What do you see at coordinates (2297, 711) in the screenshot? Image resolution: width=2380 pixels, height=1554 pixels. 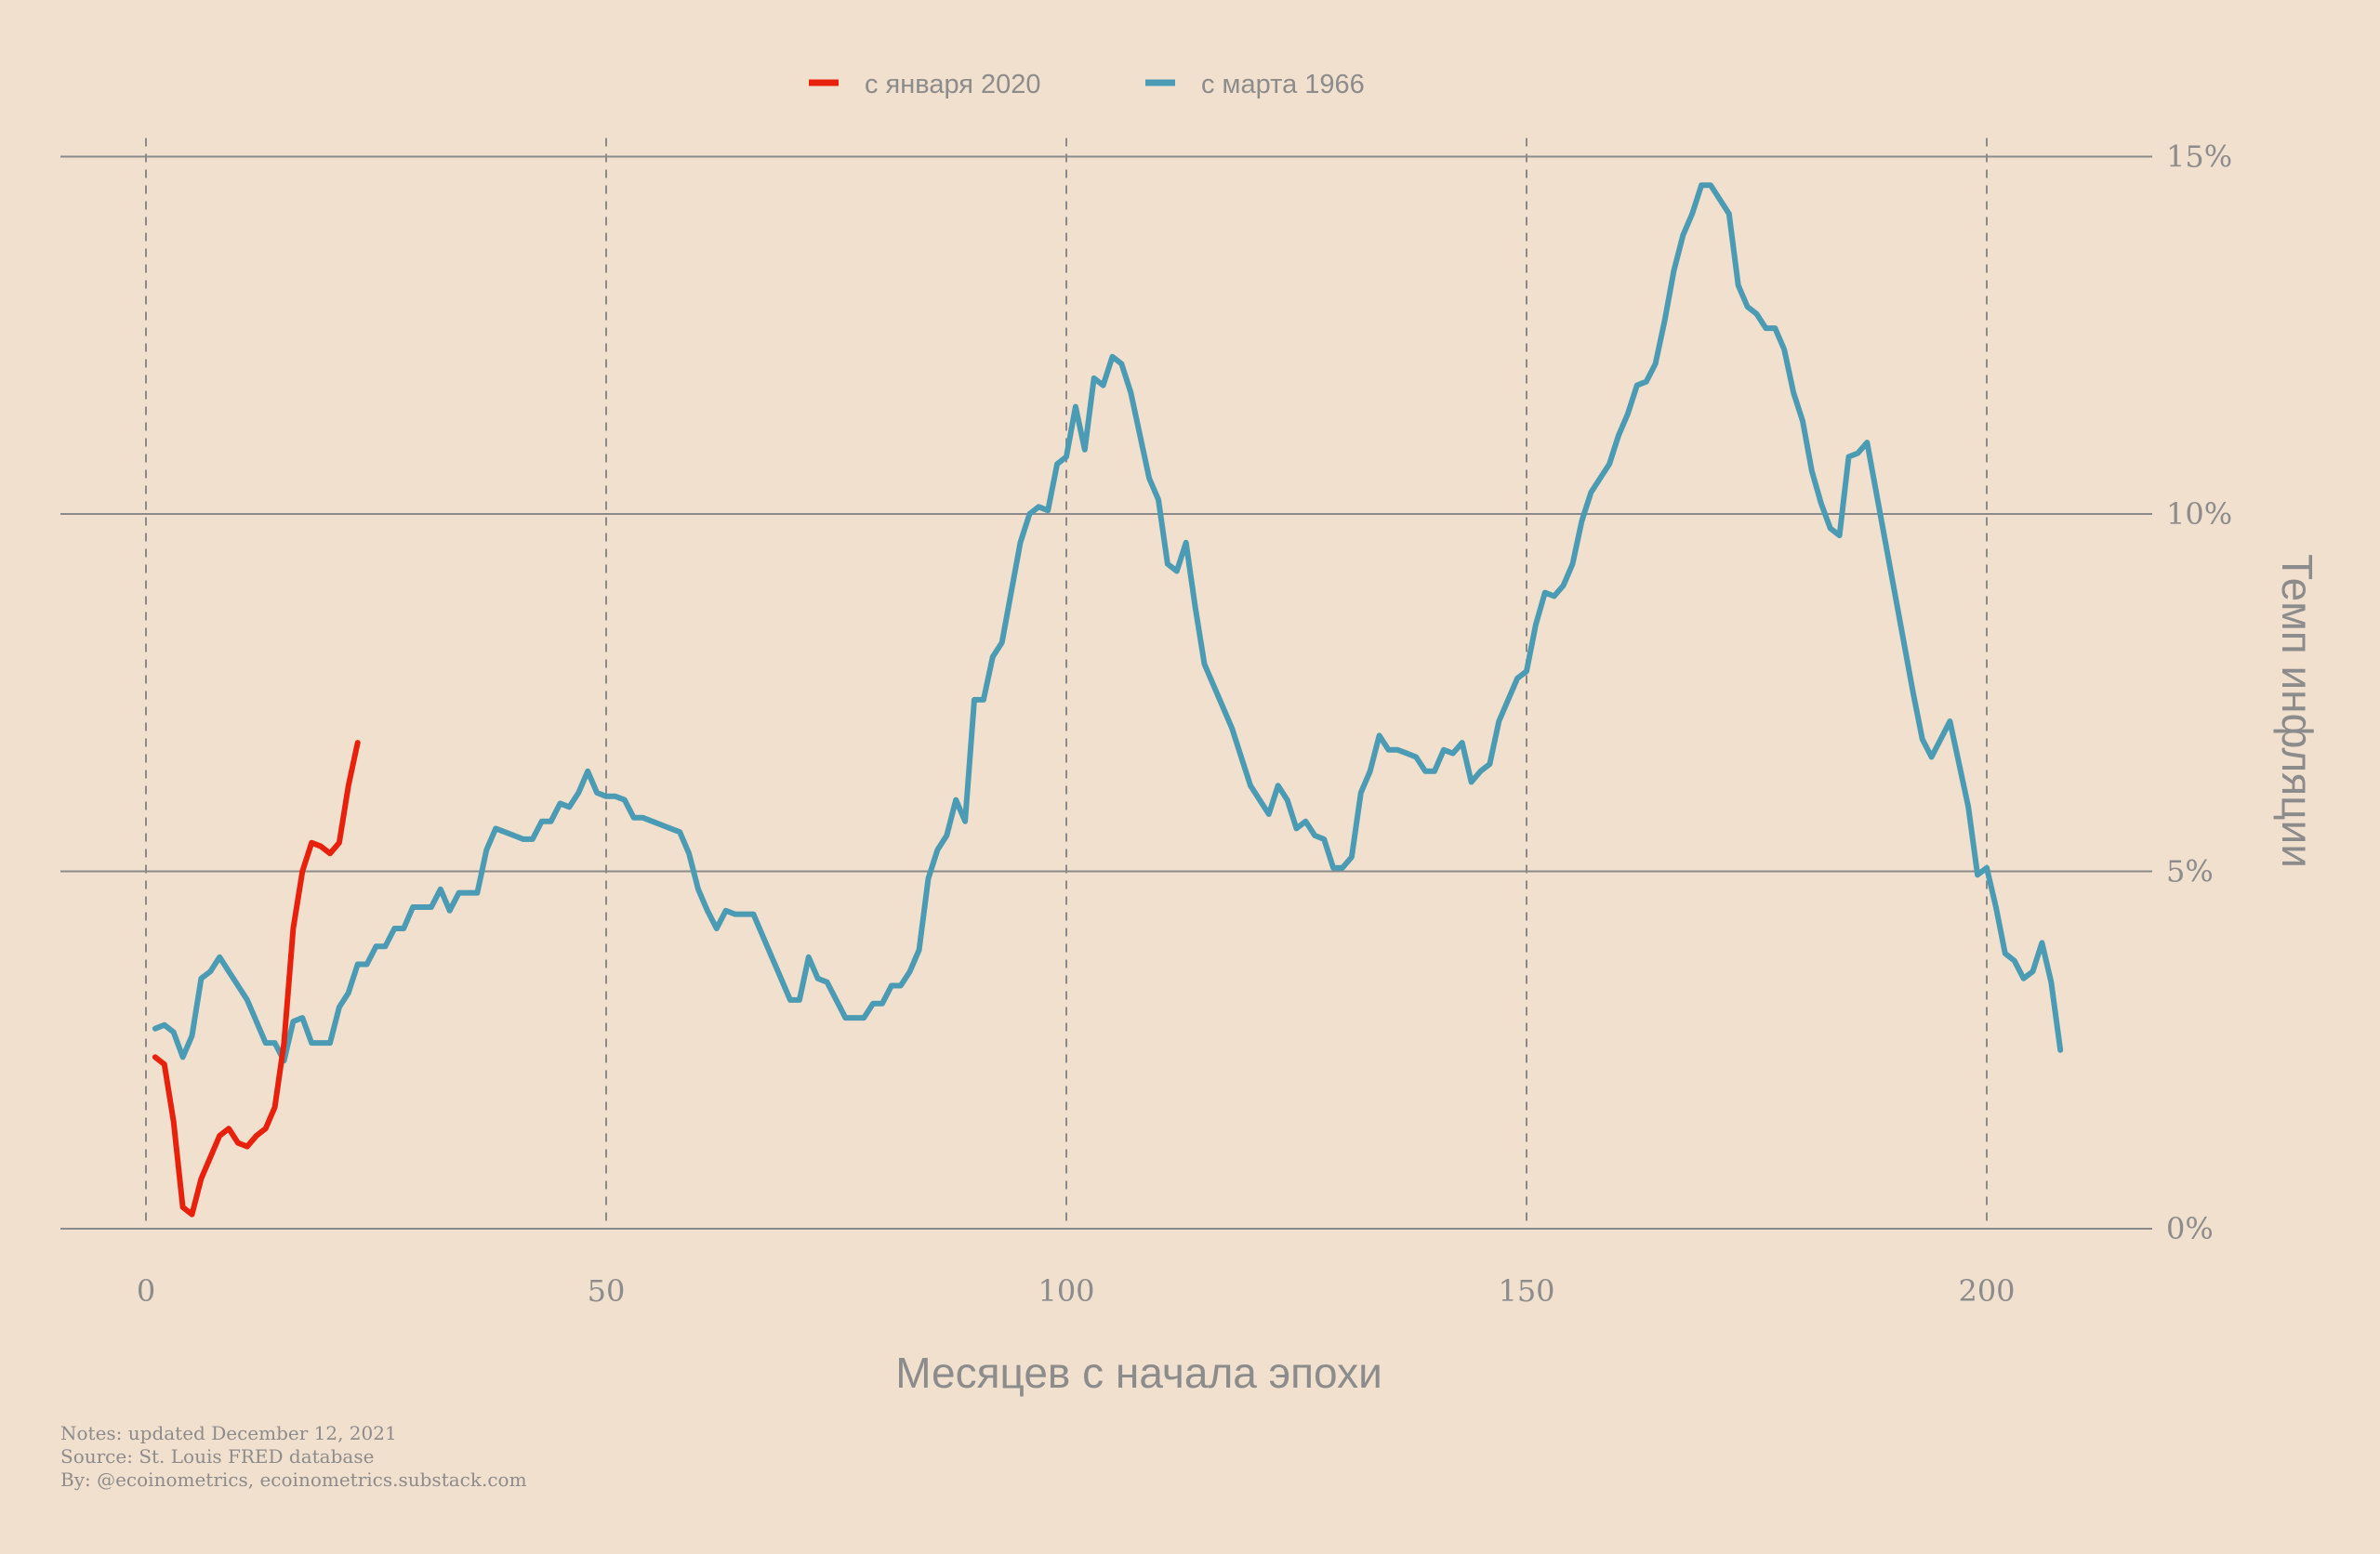 I see `y-axis-title: Темп инфляции` at bounding box center [2297, 711].